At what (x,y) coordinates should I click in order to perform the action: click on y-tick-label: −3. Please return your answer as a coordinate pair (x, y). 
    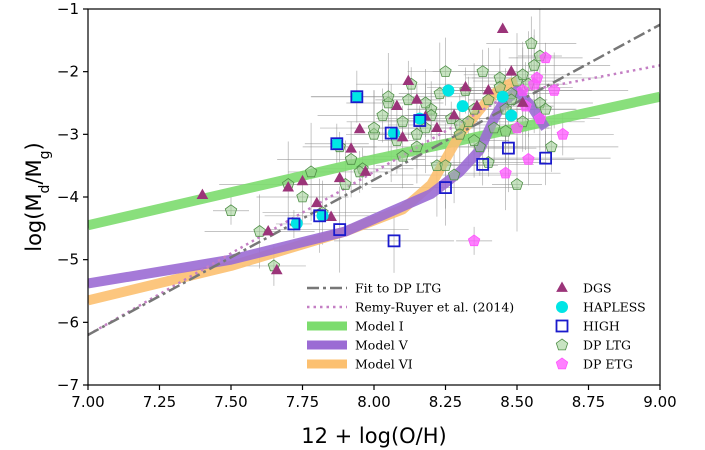
    Looking at the image, I should click on (68, 134).